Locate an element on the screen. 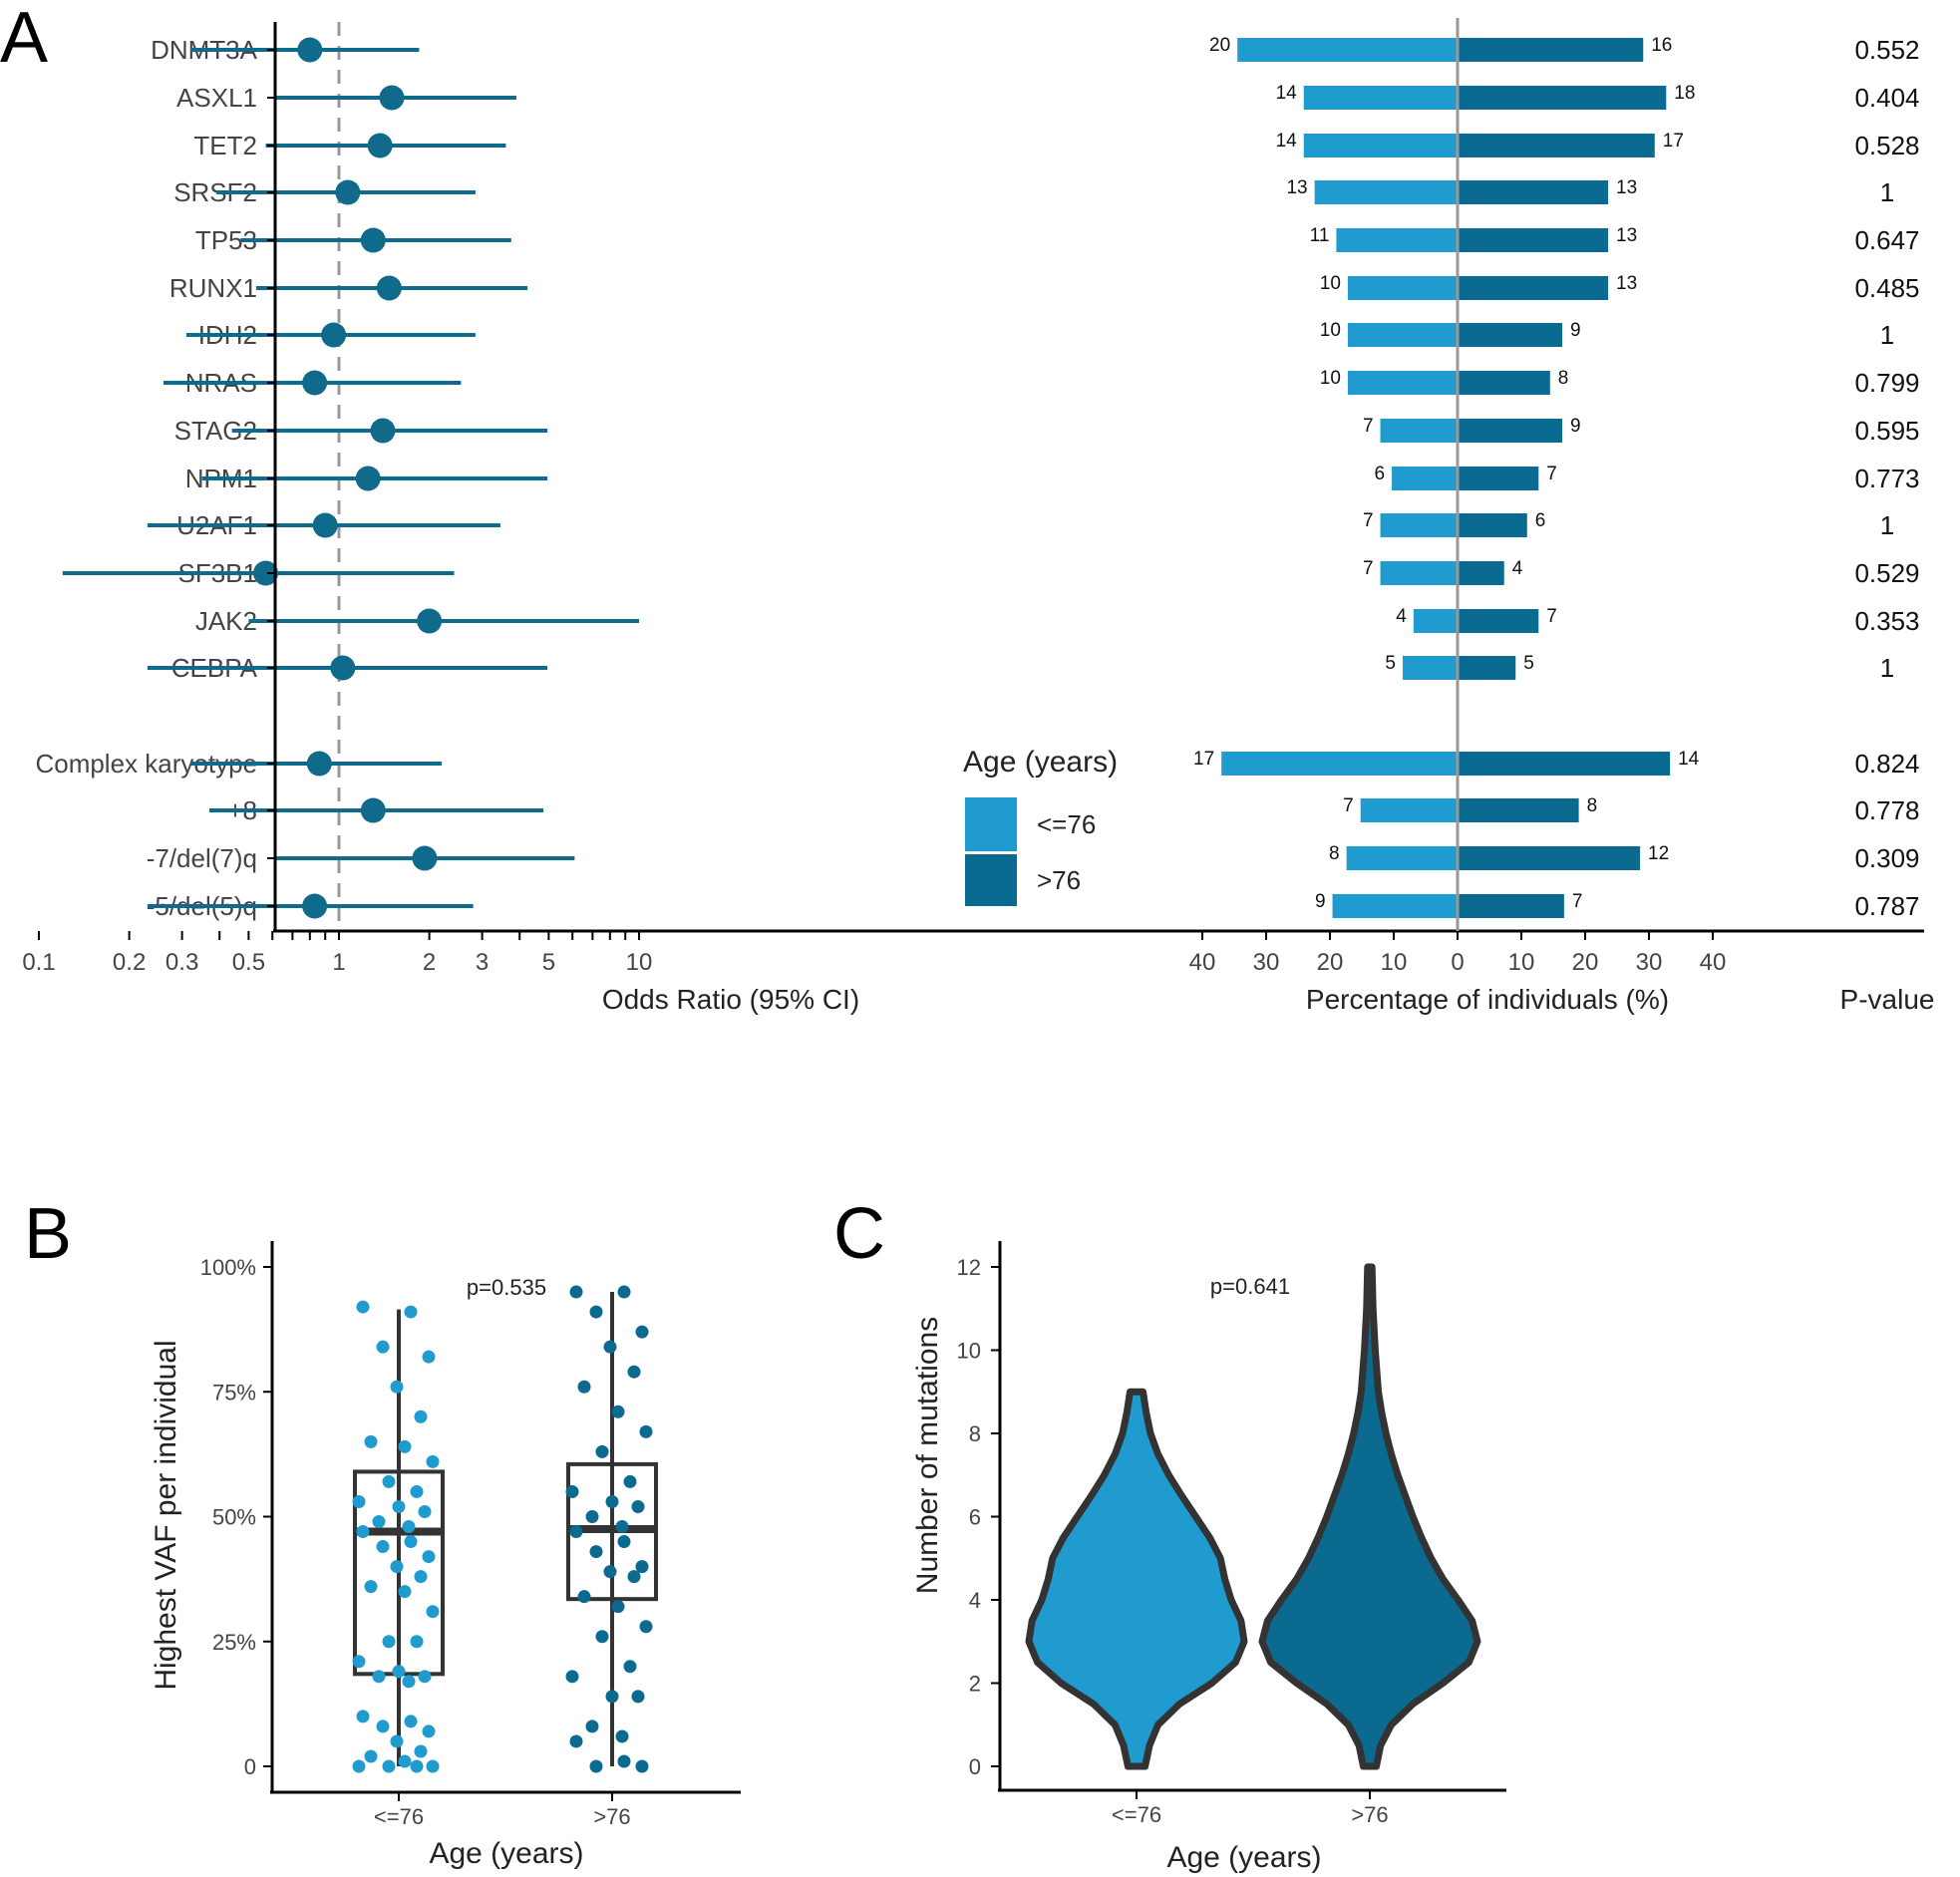  bar-old-count: 13 is located at coordinates (1626, 283).